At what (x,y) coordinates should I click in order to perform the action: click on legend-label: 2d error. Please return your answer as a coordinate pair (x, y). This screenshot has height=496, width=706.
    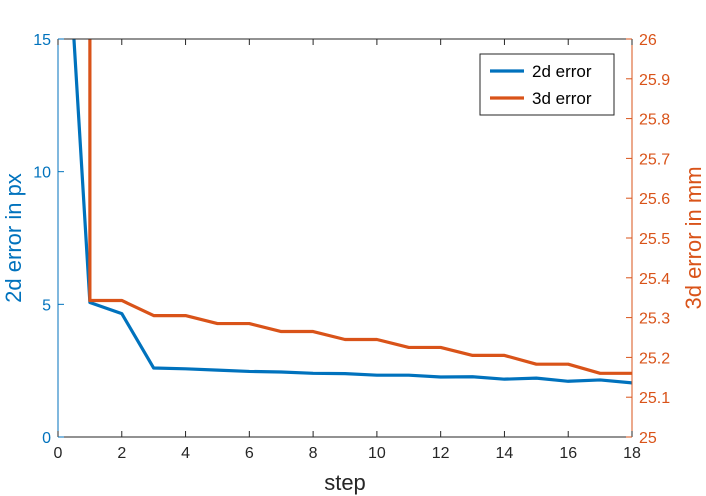
    Looking at the image, I should click on (562, 71).